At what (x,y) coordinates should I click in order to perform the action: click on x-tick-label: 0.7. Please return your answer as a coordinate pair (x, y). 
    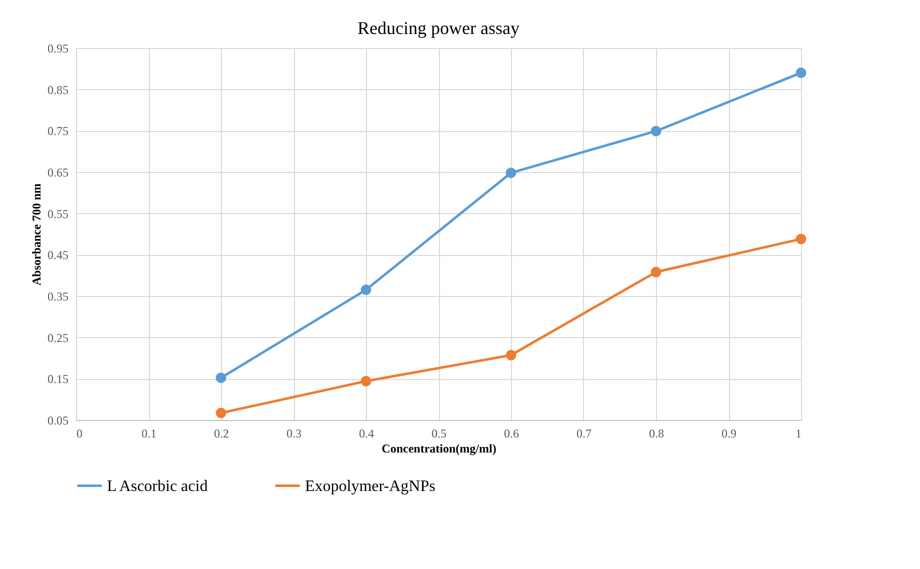
    Looking at the image, I should click on (584, 433).